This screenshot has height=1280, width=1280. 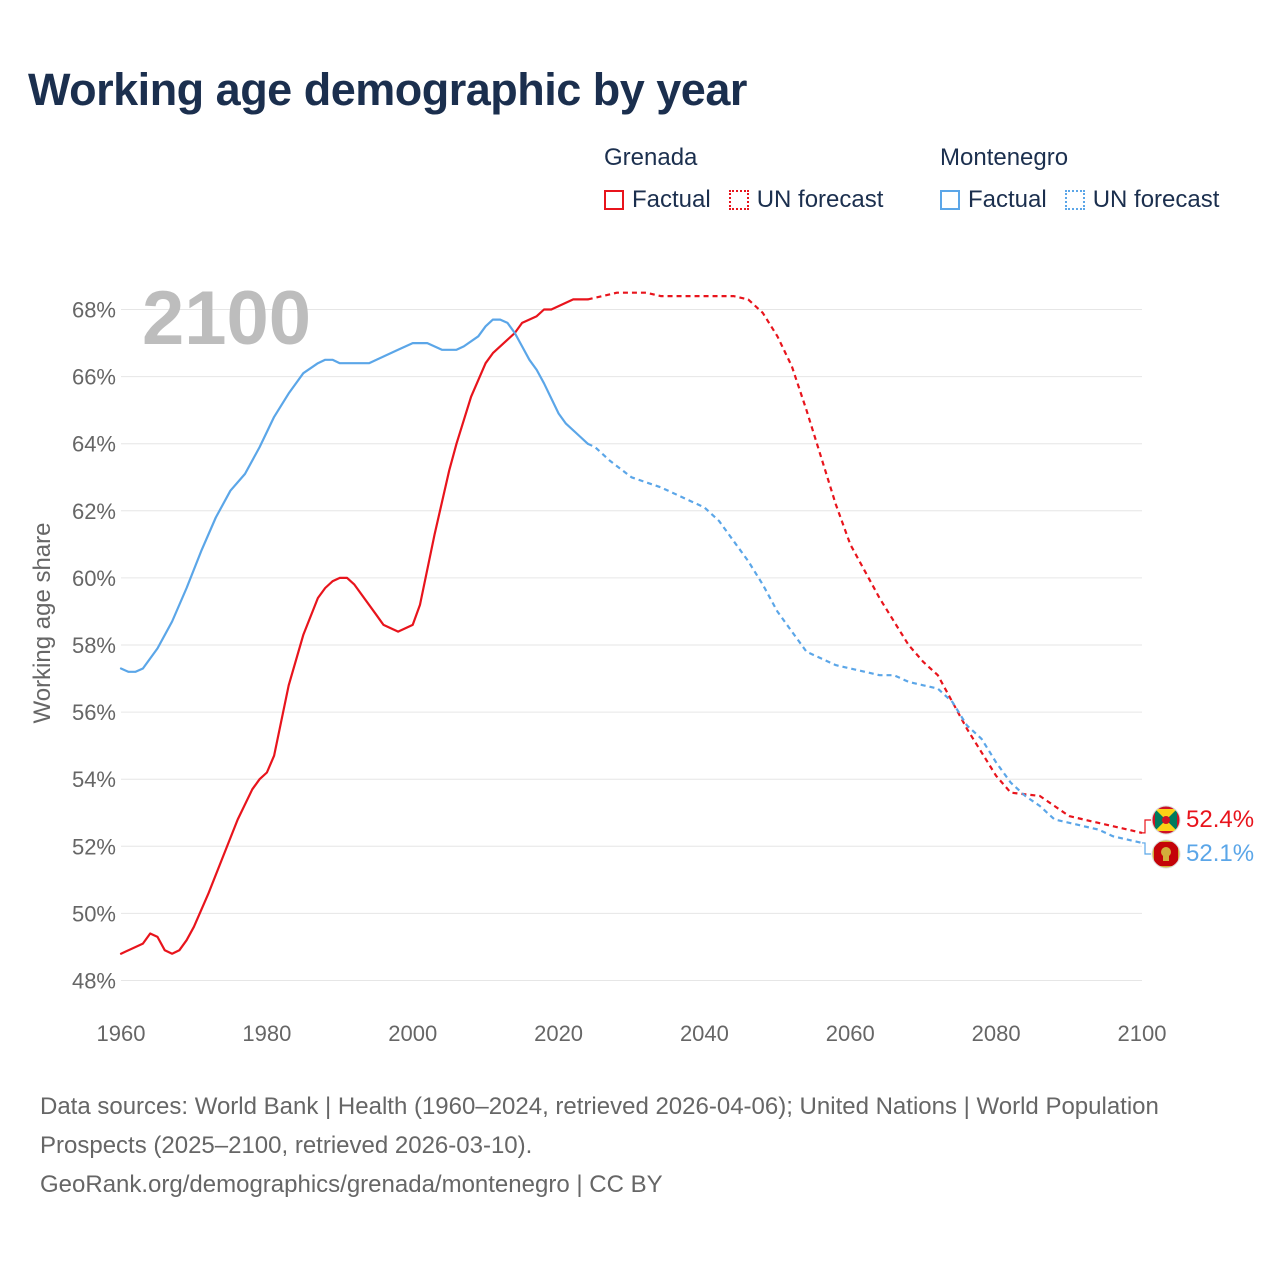 I want to click on legend-group-name: Grenada, so click(x=651, y=157).